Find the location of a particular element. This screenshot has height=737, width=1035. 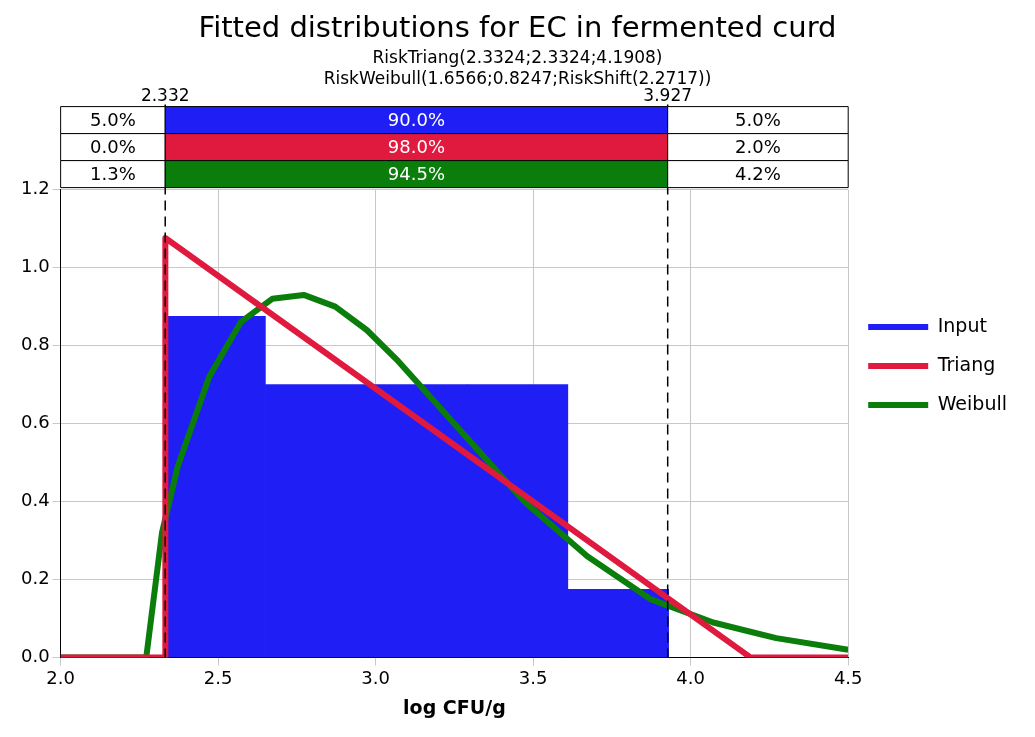

y-tick-label: 0.4 is located at coordinates (35, 500).